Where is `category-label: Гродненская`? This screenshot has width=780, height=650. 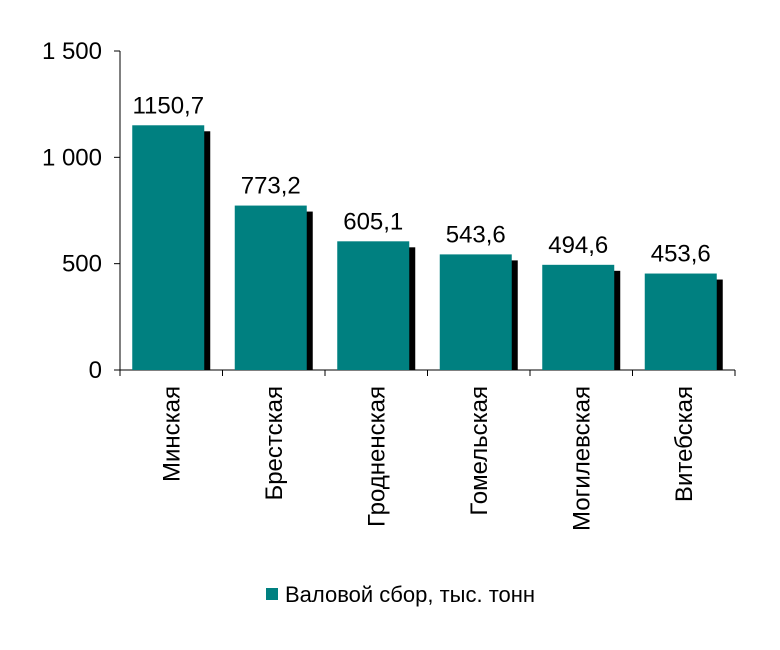 category-label: Гродненская is located at coordinates (376, 456).